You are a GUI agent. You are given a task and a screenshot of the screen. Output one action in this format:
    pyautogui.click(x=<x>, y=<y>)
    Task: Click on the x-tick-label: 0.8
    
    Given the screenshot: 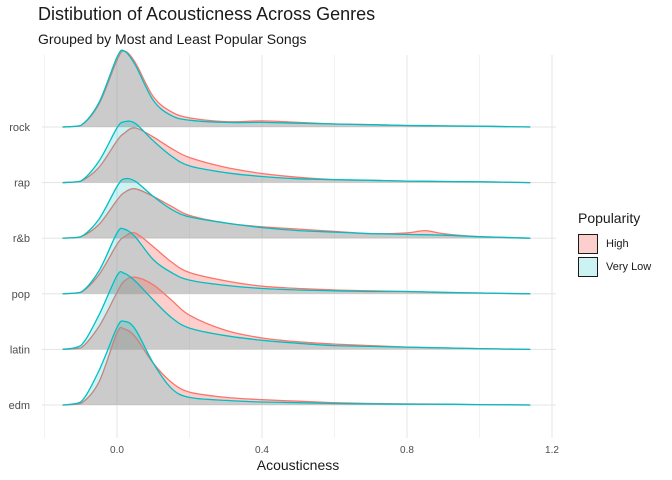 What is the action you would take?
    pyautogui.click(x=407, y=450)
    